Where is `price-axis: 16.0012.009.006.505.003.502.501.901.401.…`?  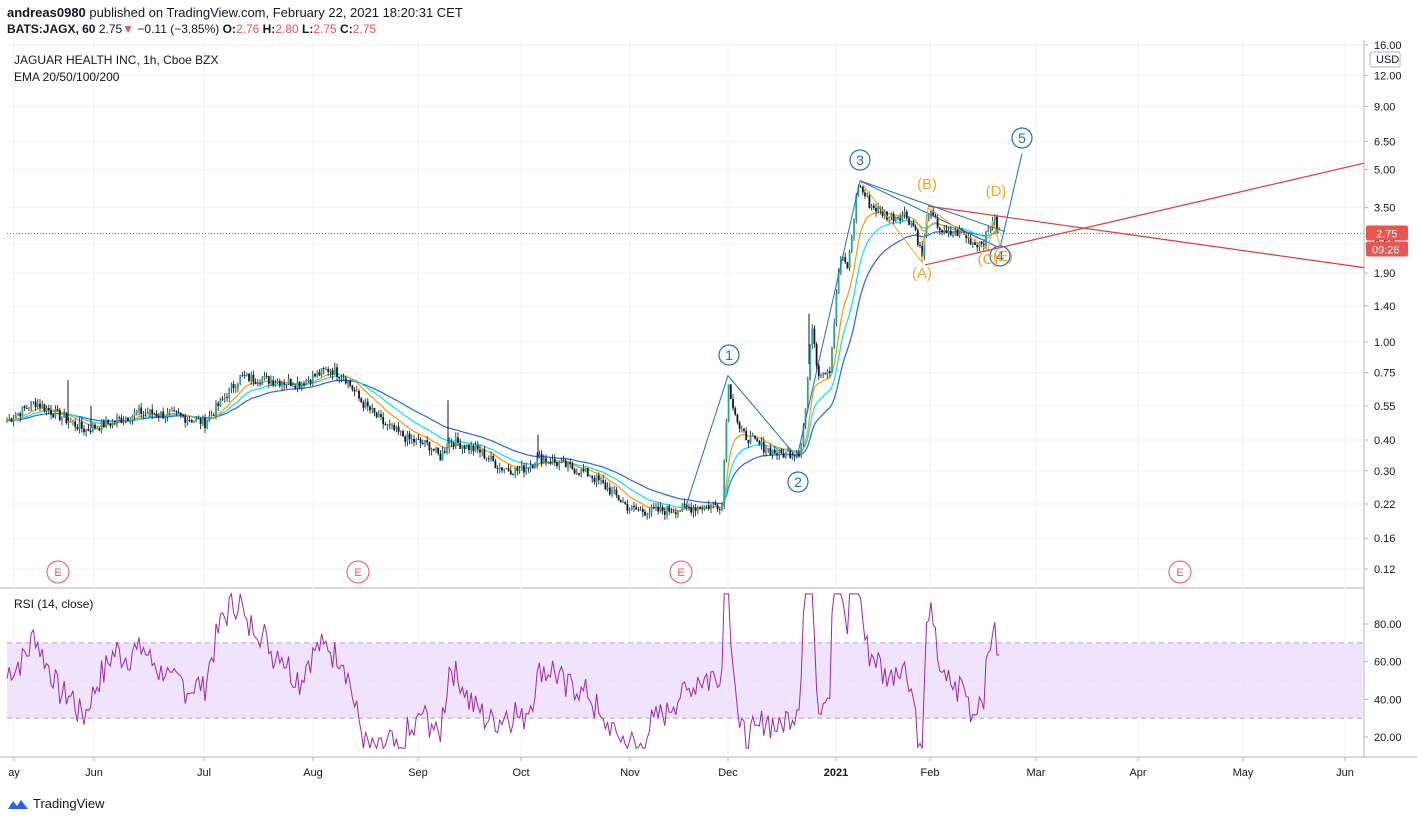 price-axis: 16.0012.009.006.505.003.502.501.901.401.… is located at coordinates (1383, 308).